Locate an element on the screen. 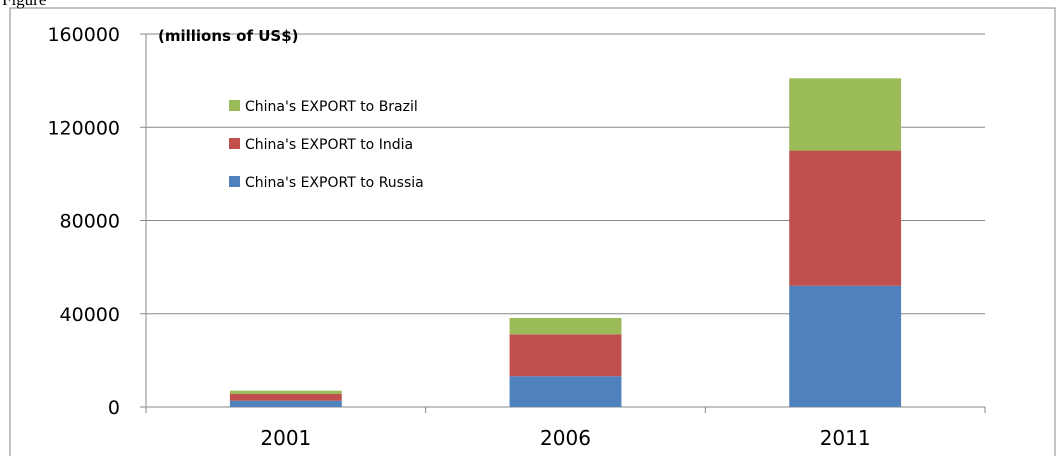 The image size is (1059, 461). x-tick-label: 2006 is located at coordinates (565, 438).